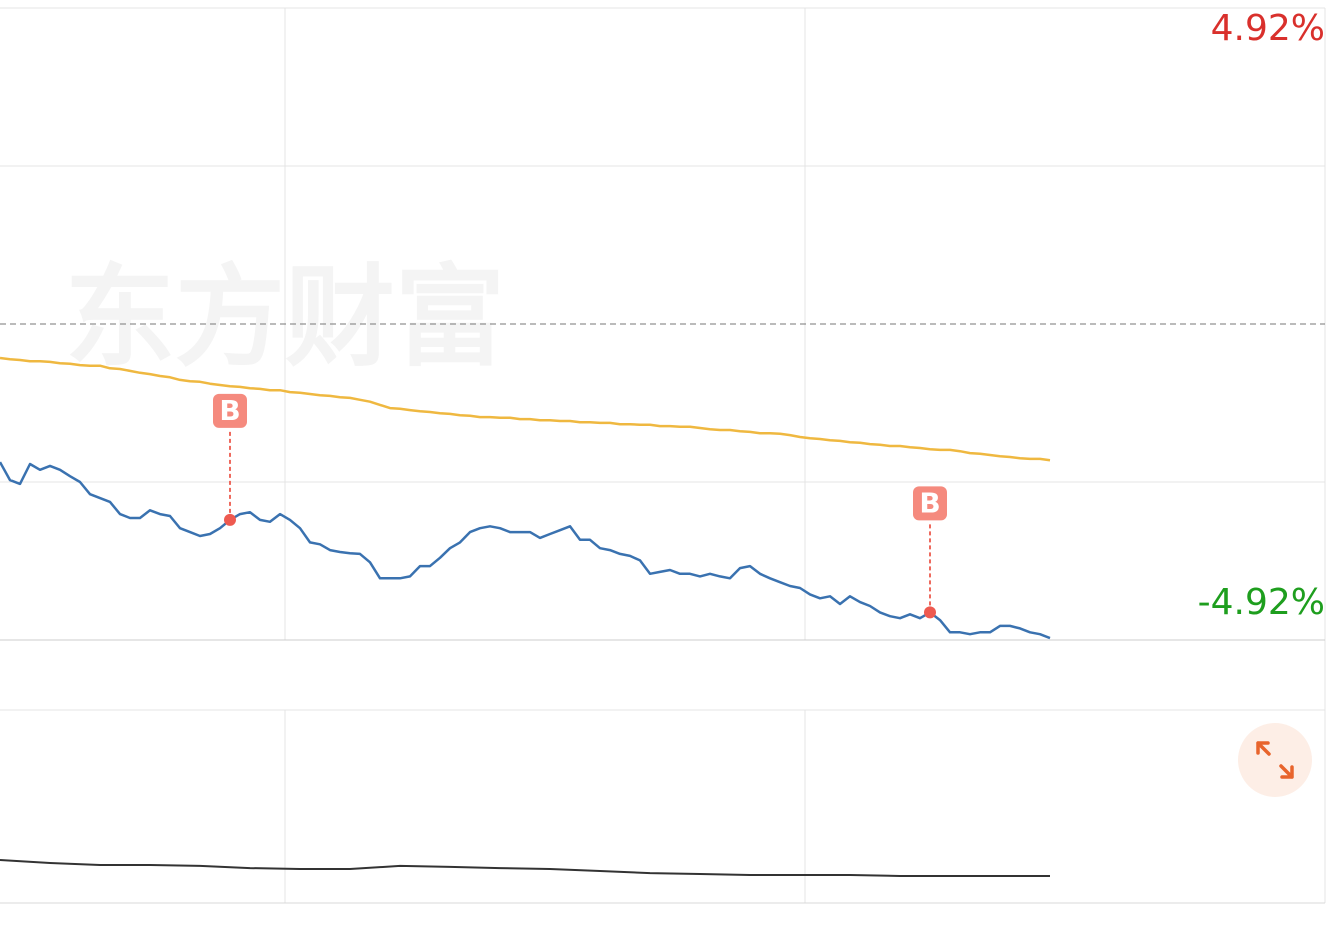 The height and width of the screenshot is (944, 1330). What do you see at coordinates (1261, 602) in the screenshot?
I see `y-tick-label: -4.92%` at bounding box center [1261, 602].